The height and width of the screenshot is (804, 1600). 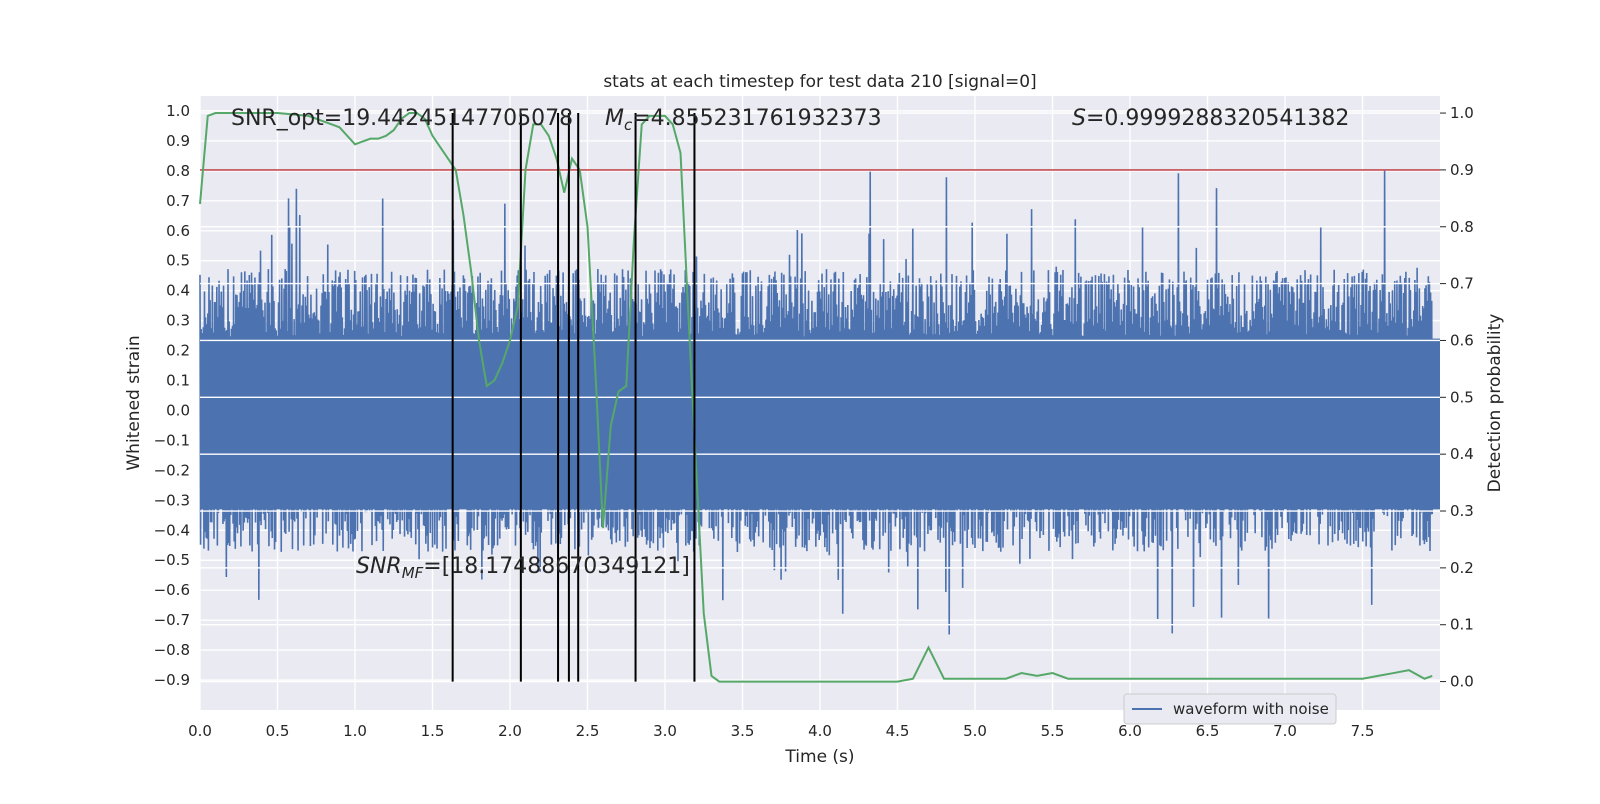 I want to click on y2-tick-label: 1.0, so click(x=1462, y=113).